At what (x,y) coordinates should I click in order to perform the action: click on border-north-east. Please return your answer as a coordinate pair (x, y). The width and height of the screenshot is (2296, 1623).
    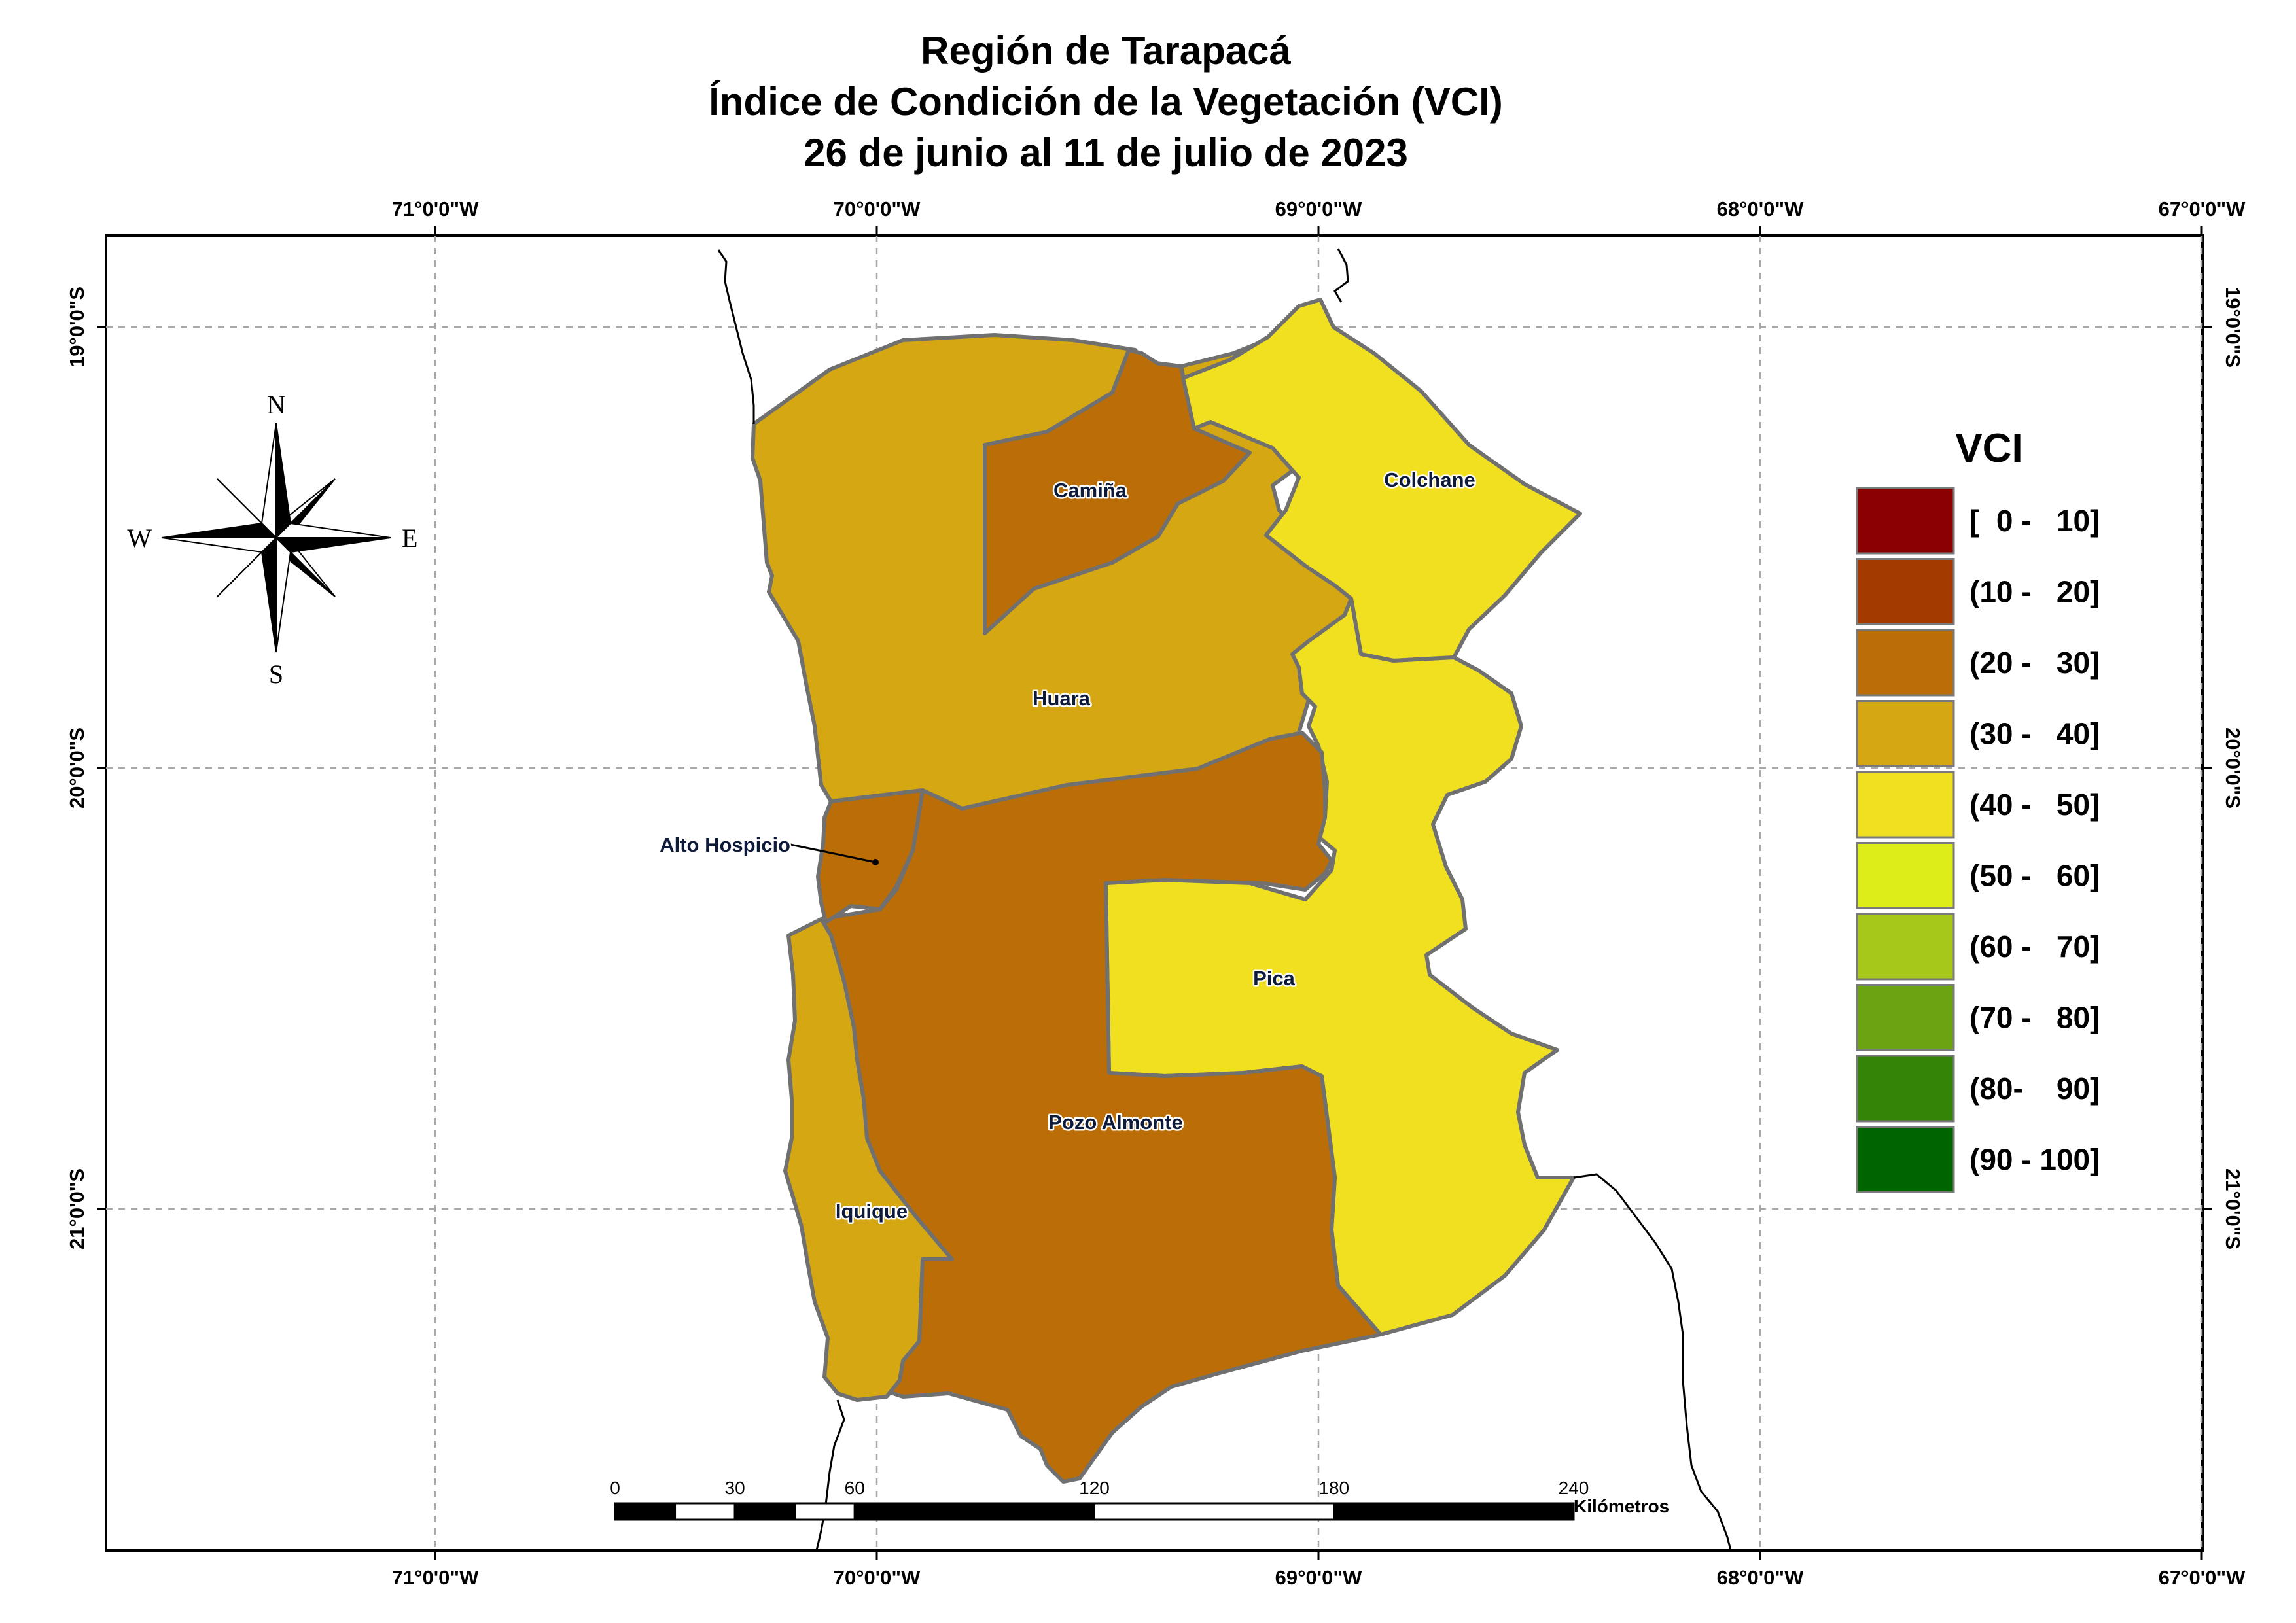
    Looking at the image, I should click on (1341, 276).